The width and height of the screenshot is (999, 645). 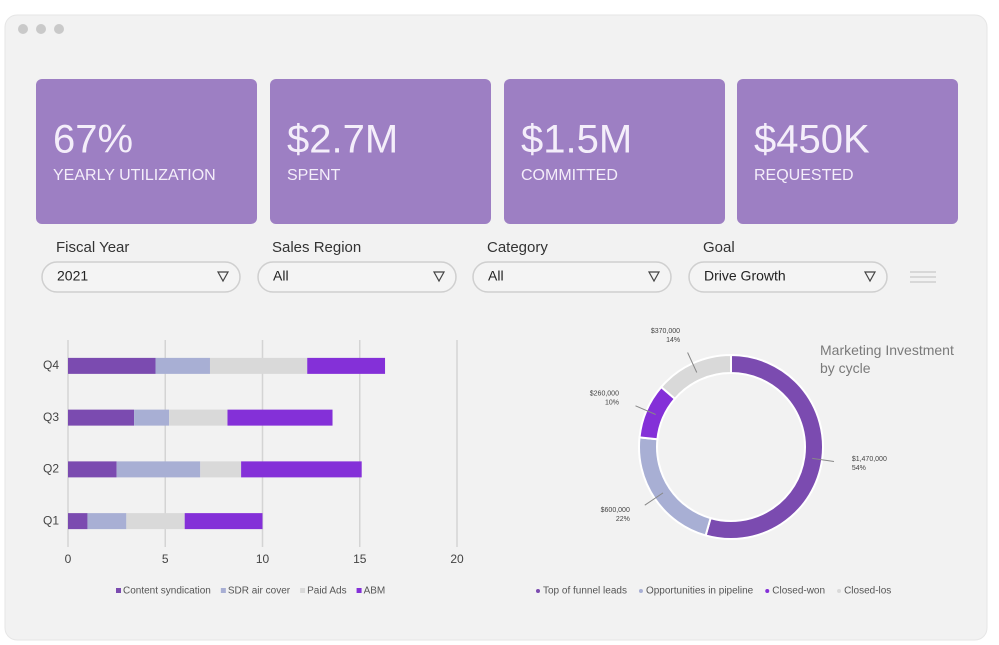 I want to click on data-label: $600,000, so click(x=615, y=510).